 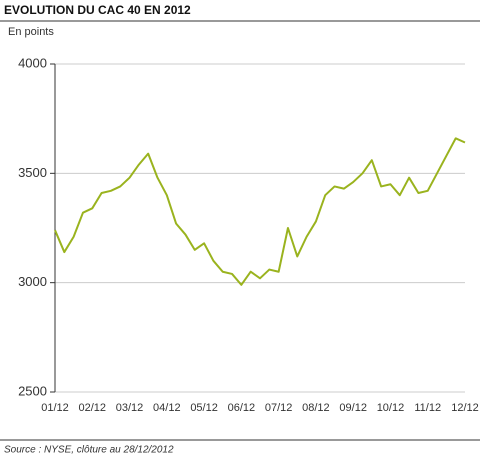 I want to click on x-tick-label: 11/12, so click(x=427, y=408).